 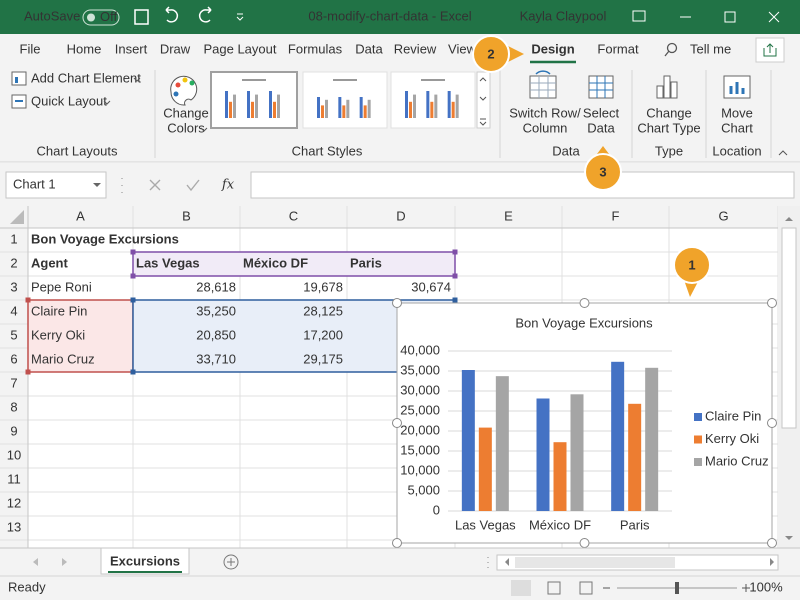 I want to click on ribbon-tab: Design, so click(x=552, y=48).